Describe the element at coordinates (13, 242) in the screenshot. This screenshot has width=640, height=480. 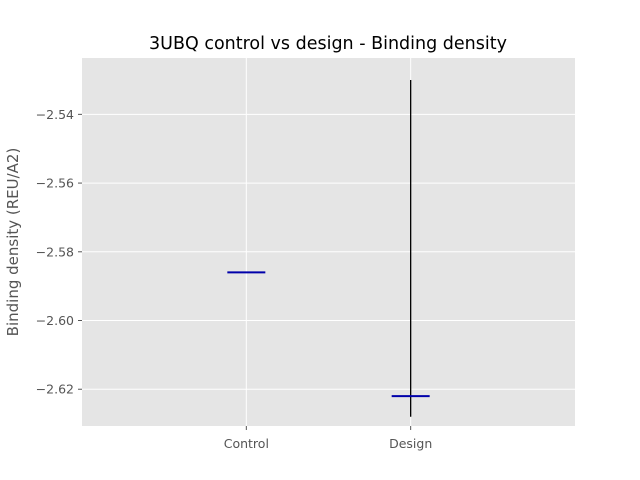
I see `y-axis-label: Binding density (REU/A2)` at that location.